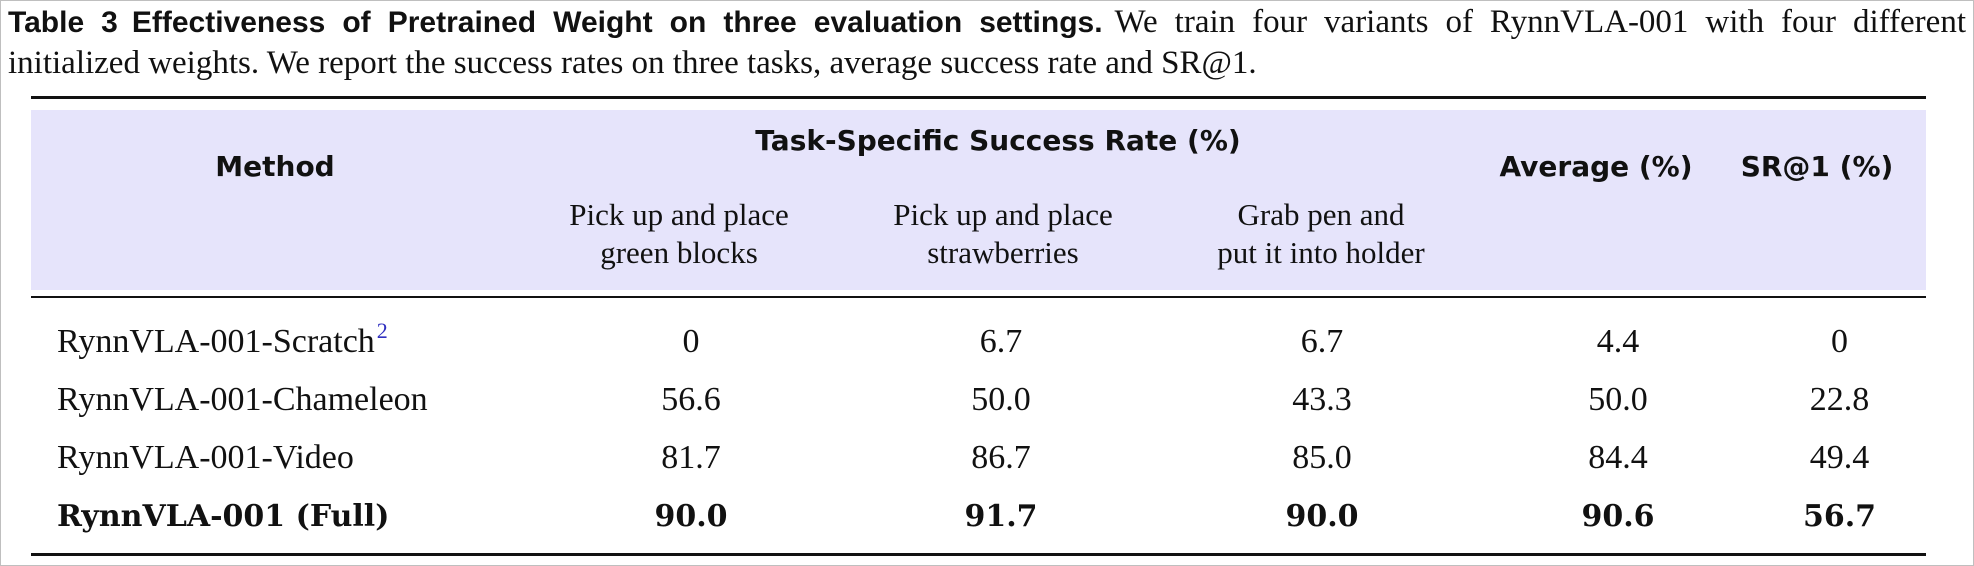 The height and width of the screenshot is (566, 1974). What do you see at coordinates (1322, 341) in the screenshot?
I see `task3-cell: 6.7` at bounding box center [1322, 341].